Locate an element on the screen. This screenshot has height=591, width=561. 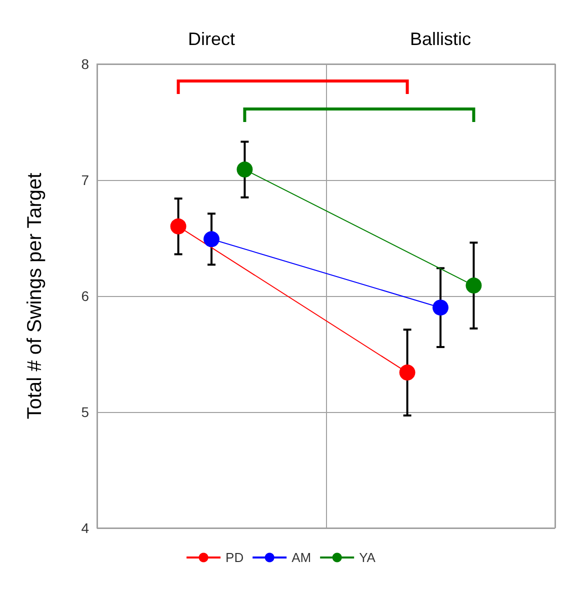
y-tick-label: 7 is located at coordinates (85, 180).